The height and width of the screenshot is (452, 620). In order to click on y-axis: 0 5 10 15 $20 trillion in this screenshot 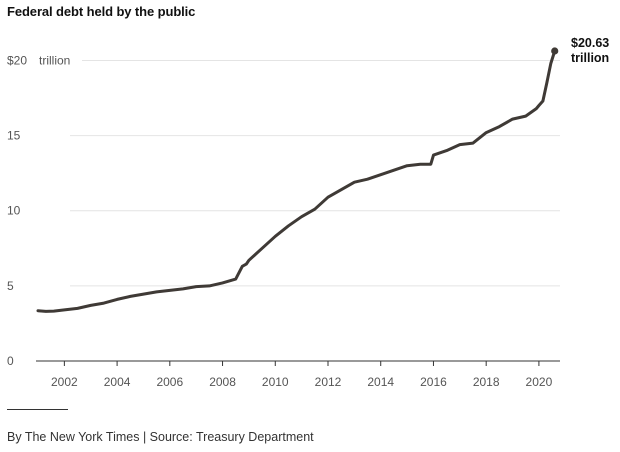, I will do `click(38, 210)`.